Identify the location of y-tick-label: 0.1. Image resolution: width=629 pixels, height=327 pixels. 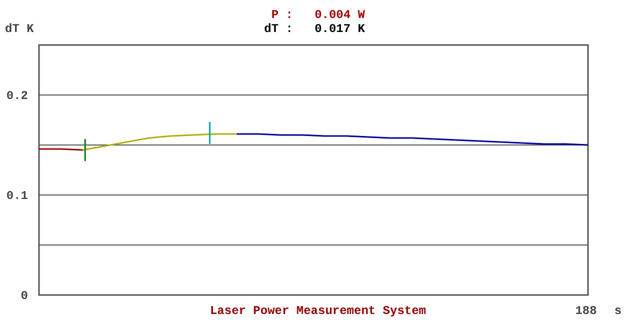
(17, 196).